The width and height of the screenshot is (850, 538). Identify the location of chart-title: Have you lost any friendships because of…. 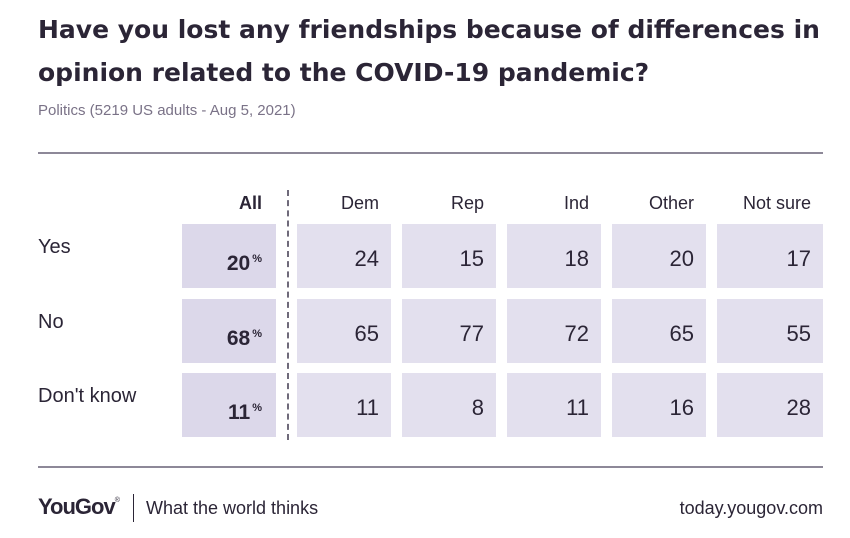
(429, 51).